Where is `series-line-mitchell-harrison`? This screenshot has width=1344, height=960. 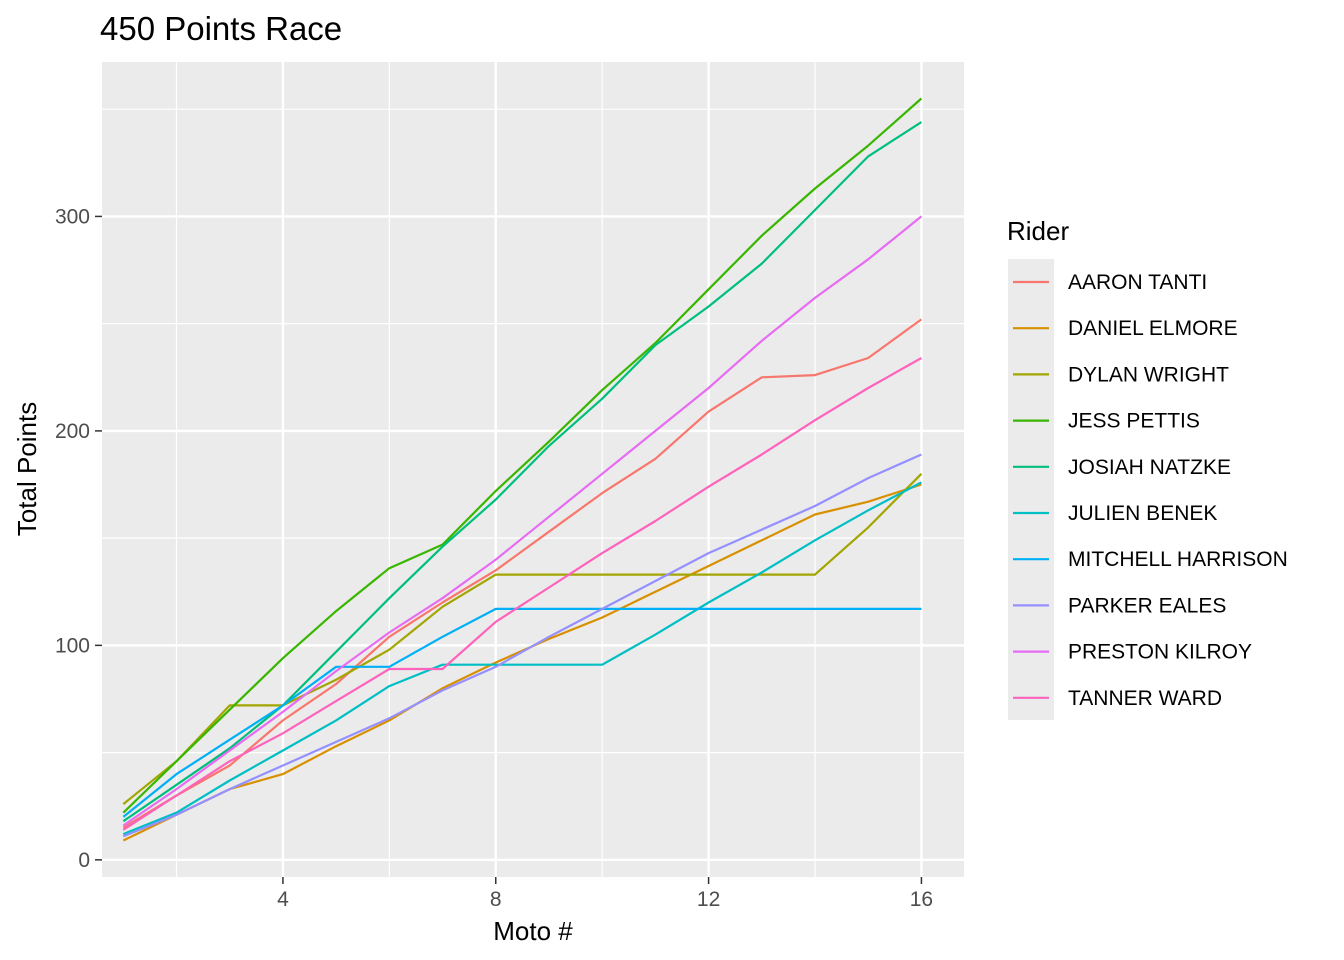
series-line-mitchell-harrison is located at coordinates (522, 712).